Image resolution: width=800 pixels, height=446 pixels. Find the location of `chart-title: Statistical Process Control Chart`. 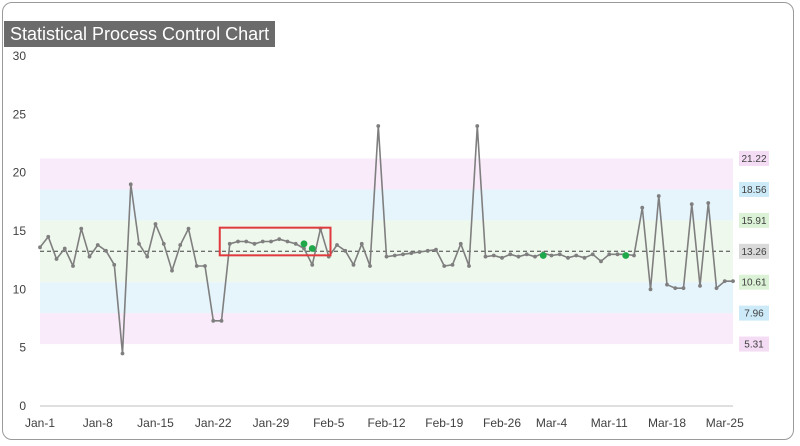

chart-title: Statistical Process Control Chart is located at coordinates (140, 34).